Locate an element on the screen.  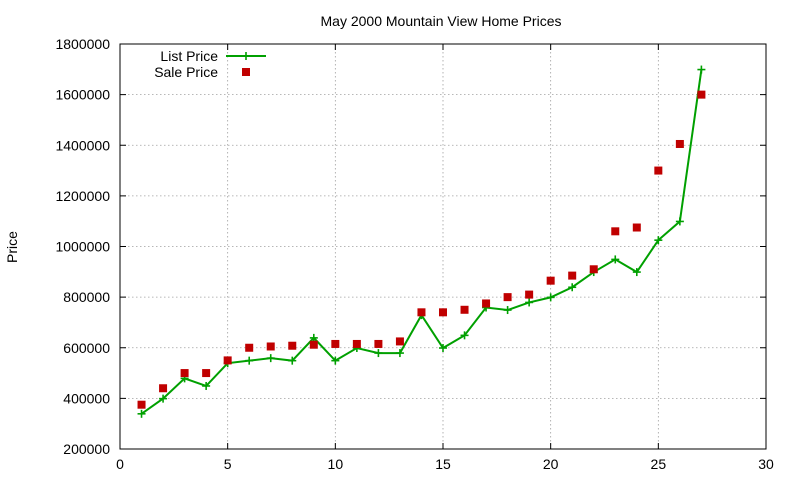
x-tick-label: 30 is located at coordinates (766, 464).